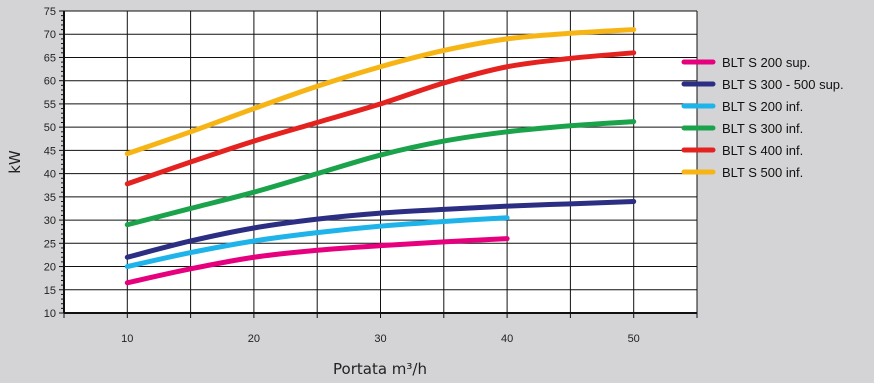 Image resolution: width=874 pixels, height=383 pixels. Describe the element at coordinates (254, 339) in the screenshot. I see `x-tick-label: 20` at that location.